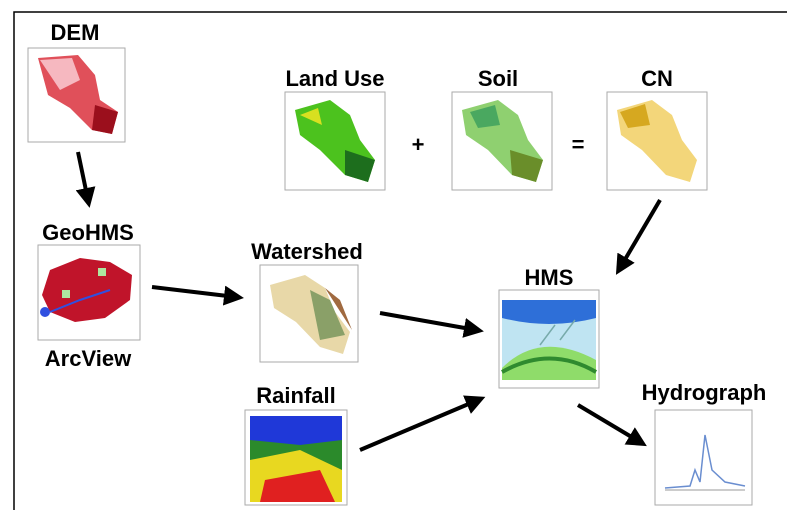  What do you see at coordinates (704, 392) in the screenshot?
I see `node-label: Hydrograph` at bounding box center [704, 392].